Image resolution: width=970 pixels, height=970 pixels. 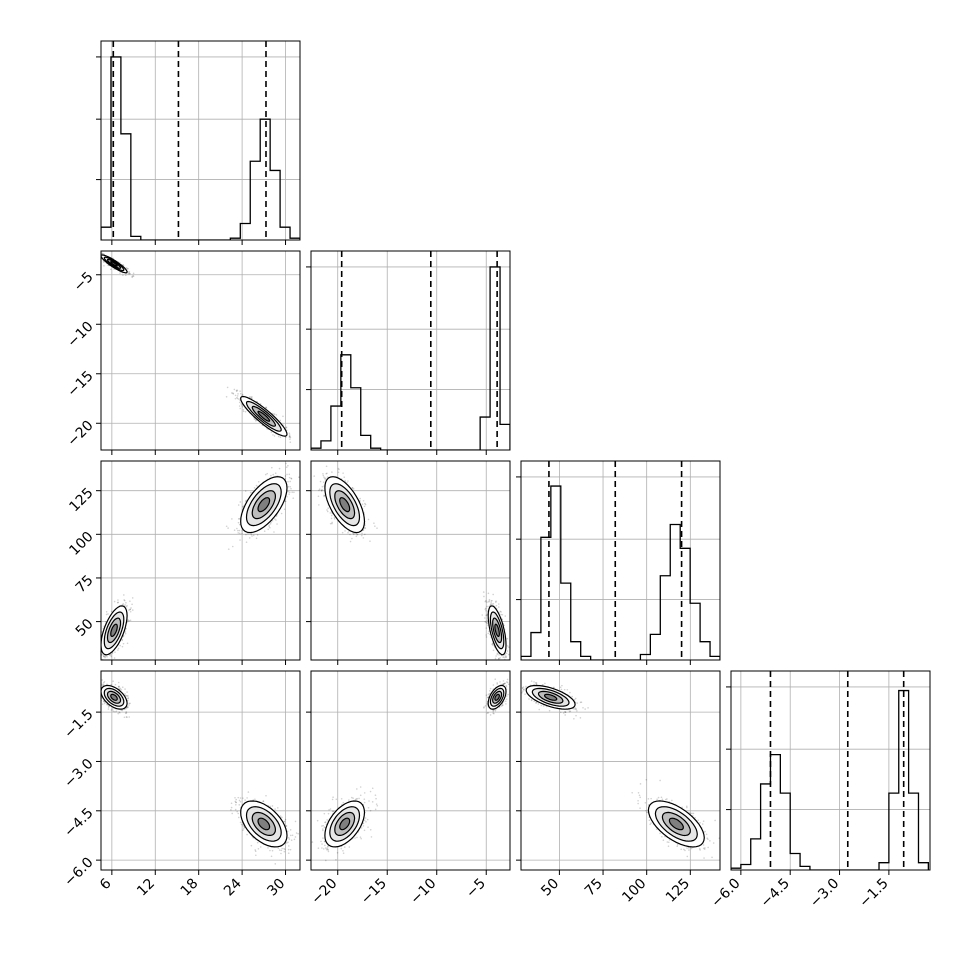 What do you see at coordinates (81, 500) in the screenshot?
I see `y-tick-label: 125` at bounding box center [81, 500].